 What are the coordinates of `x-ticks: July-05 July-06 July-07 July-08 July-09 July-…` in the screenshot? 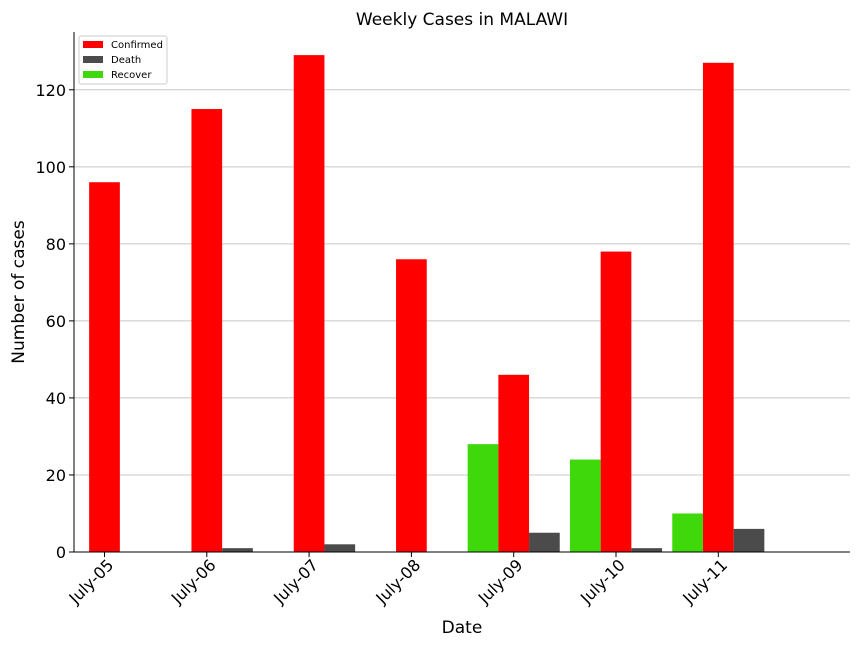 It's located at (398, 580).